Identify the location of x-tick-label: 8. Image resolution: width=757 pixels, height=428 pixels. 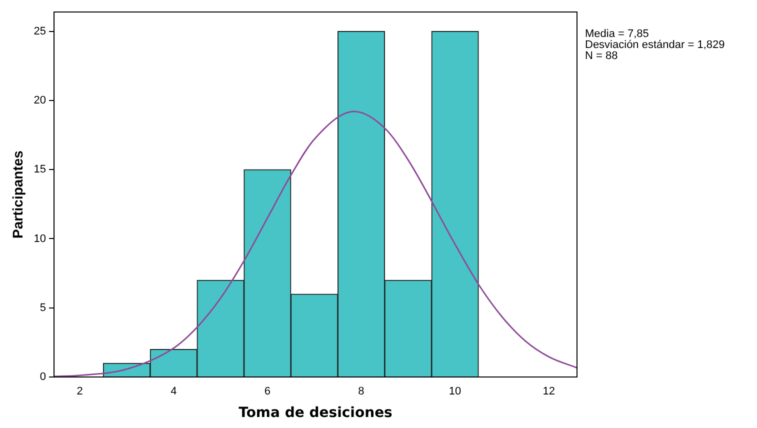
(361, 392).